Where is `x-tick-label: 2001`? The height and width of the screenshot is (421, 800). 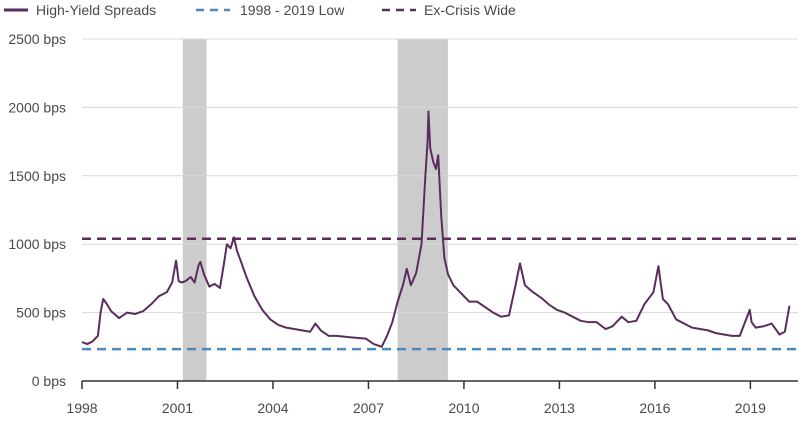 x-tick-label: 2001 is located at coordinates (177, 408).